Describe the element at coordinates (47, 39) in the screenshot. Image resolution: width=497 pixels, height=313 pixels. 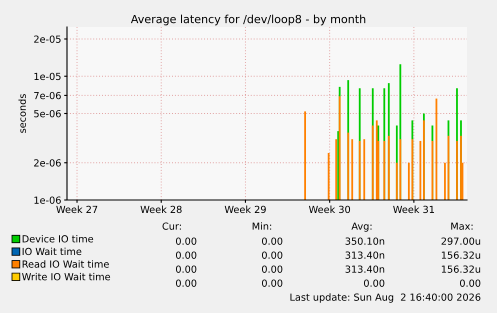
I see `y-tick-label: 2e-05` at that location.